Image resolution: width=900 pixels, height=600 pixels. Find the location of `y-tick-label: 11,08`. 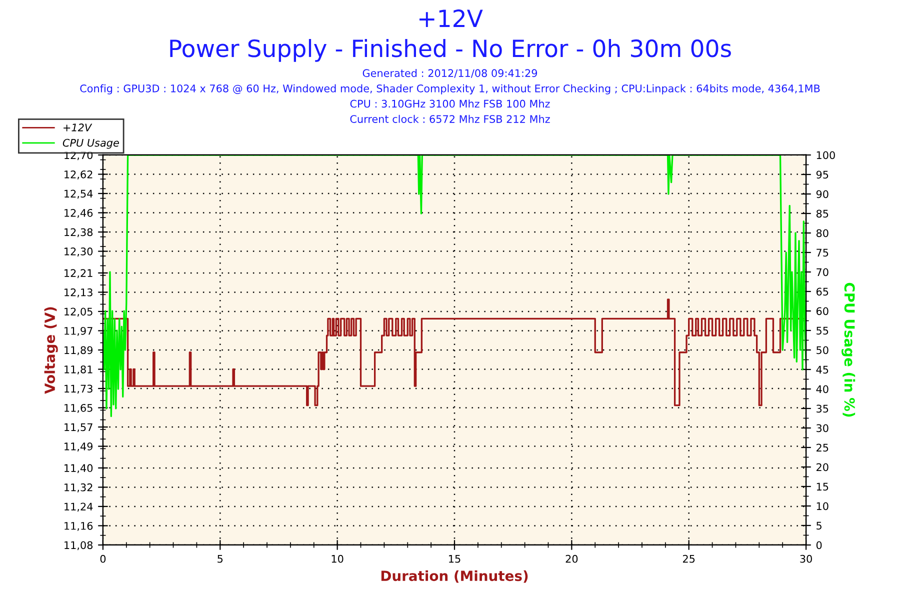

y-tick-label: 11,08 is located at coordinates (78, 545).